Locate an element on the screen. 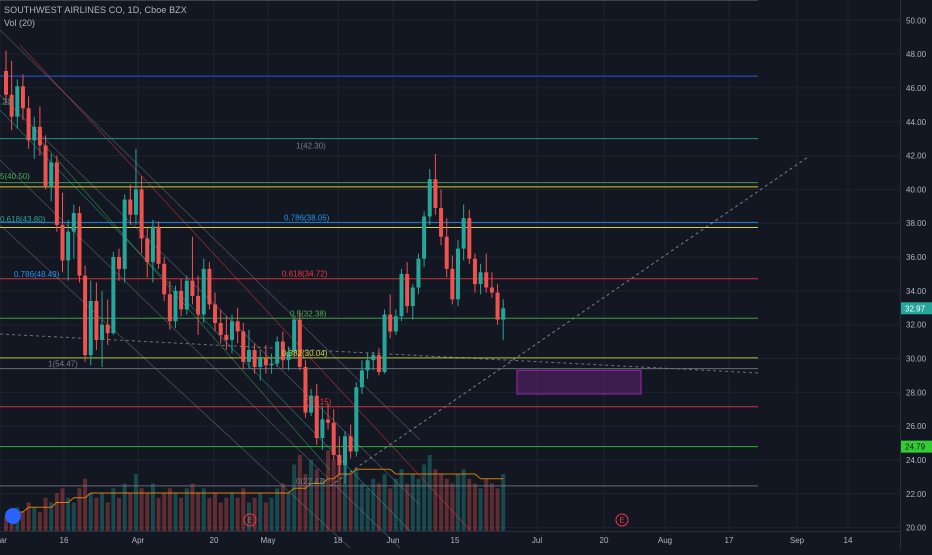 The image size is (932, 555). fib-label: 5(40.50) is located at coordinates (15, 176).